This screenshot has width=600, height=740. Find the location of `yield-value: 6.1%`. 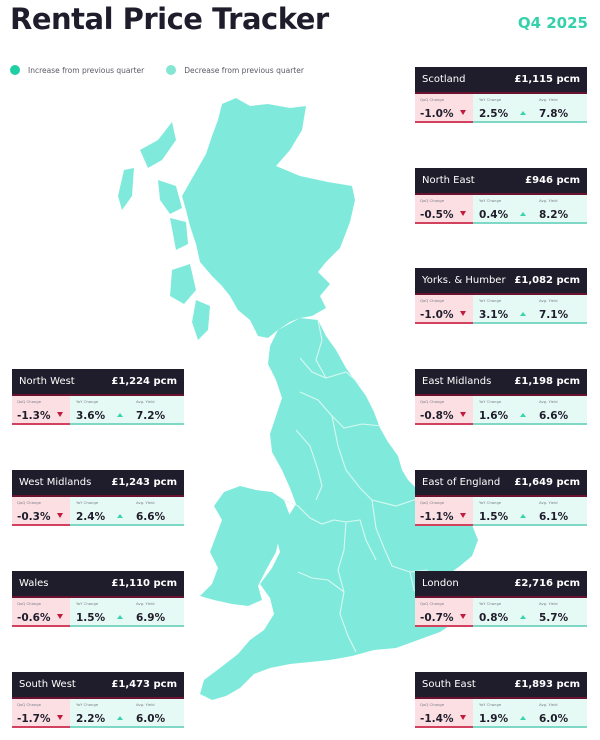

yield-value: 6.1% is located at coordinates (554, 517).